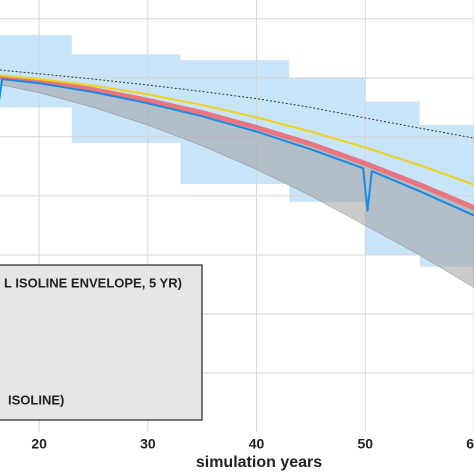 The width and height of the screenshot is (474, 474). Describe the element at coordinates (148, 444) in the screenshot. I see `x-tick-label: 30` at that location.